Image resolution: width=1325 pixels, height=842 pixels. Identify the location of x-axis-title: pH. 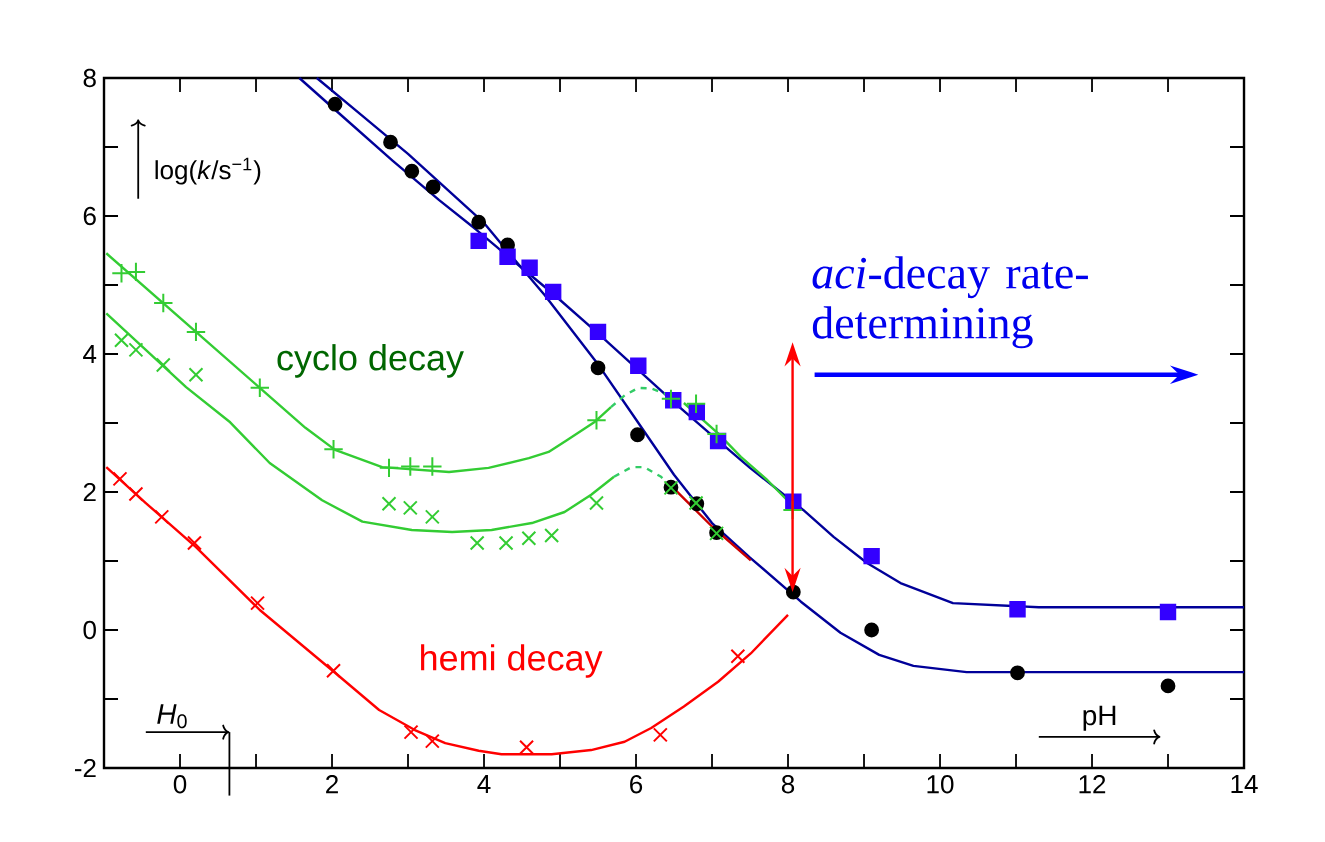
(1099, 718).